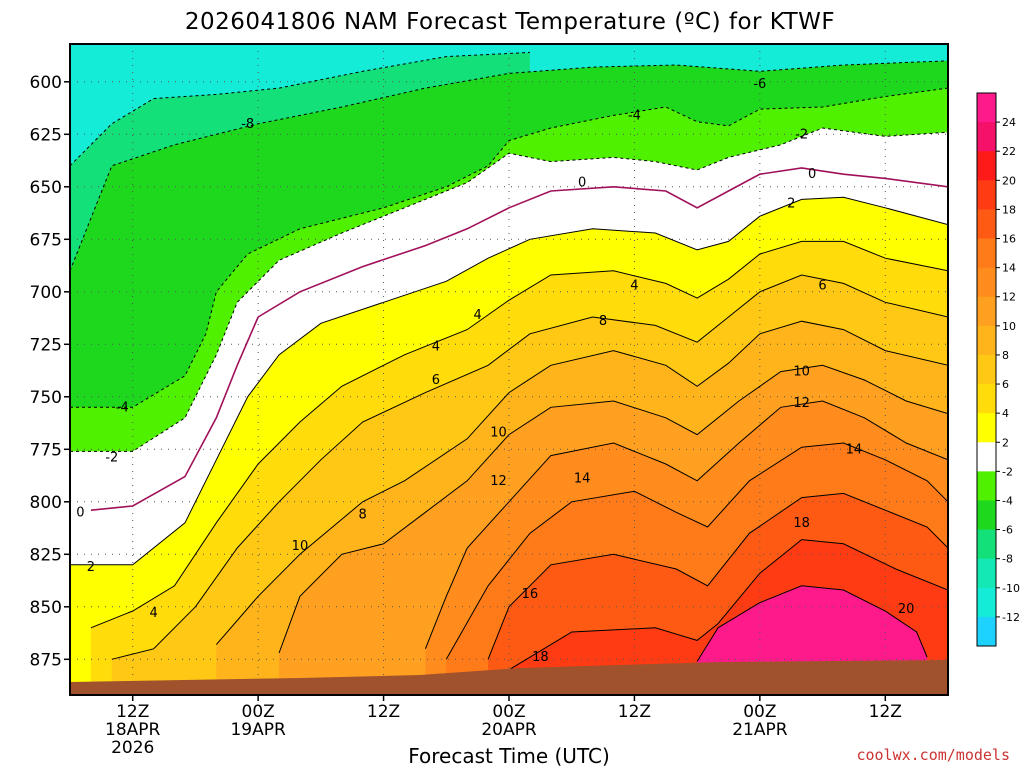 This screenshot has height=768, width=1024. Describe the element at coordinates (46, 608) in the screenshot. I see `y-tick-label: 850` at that location.